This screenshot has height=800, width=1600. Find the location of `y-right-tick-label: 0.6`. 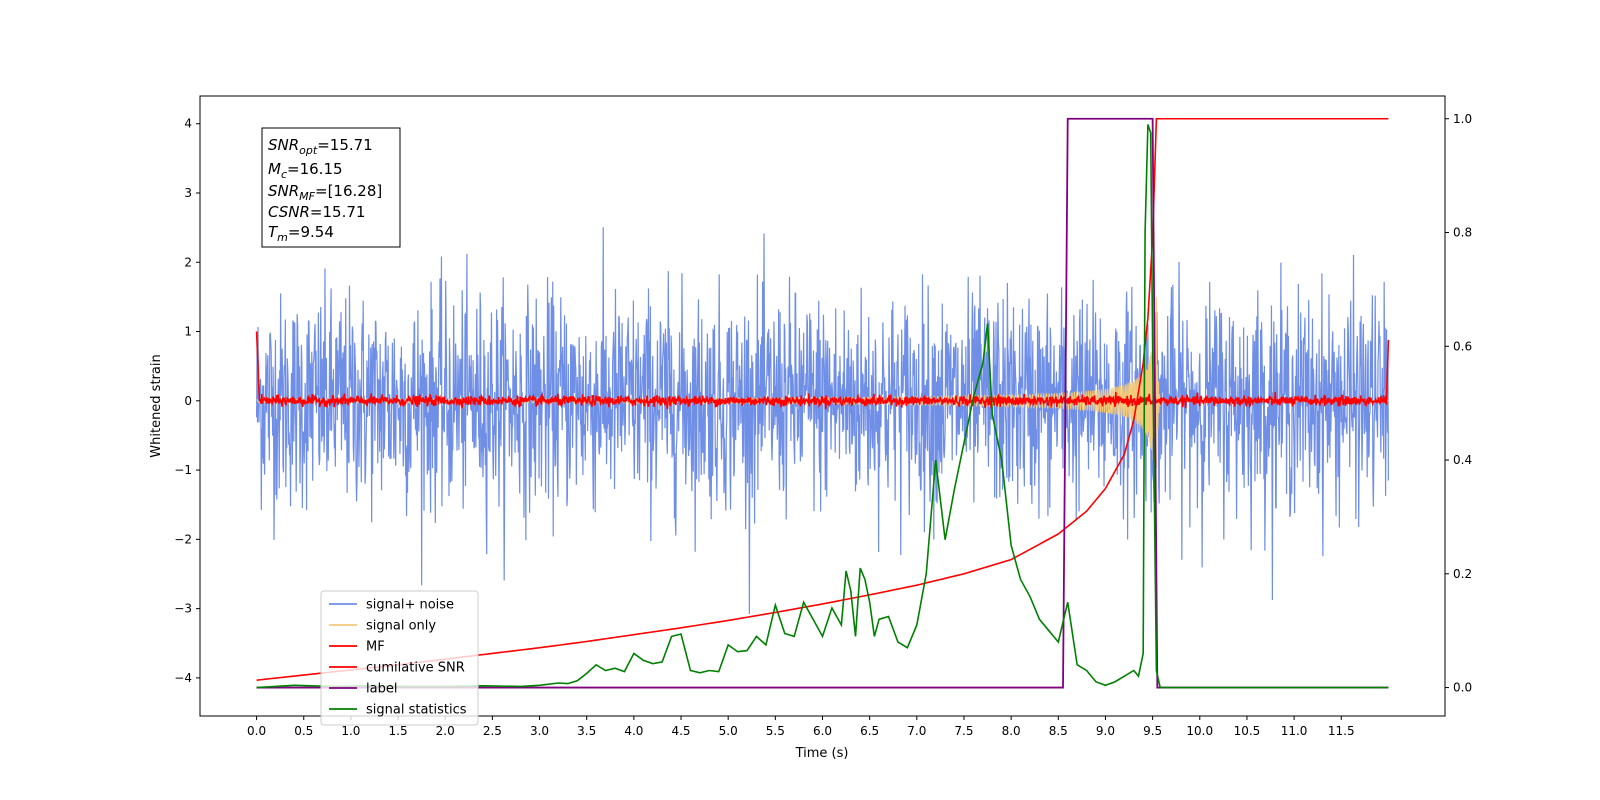

y-right-tick-label: 0.6 is located at coordinates (1462, 346).